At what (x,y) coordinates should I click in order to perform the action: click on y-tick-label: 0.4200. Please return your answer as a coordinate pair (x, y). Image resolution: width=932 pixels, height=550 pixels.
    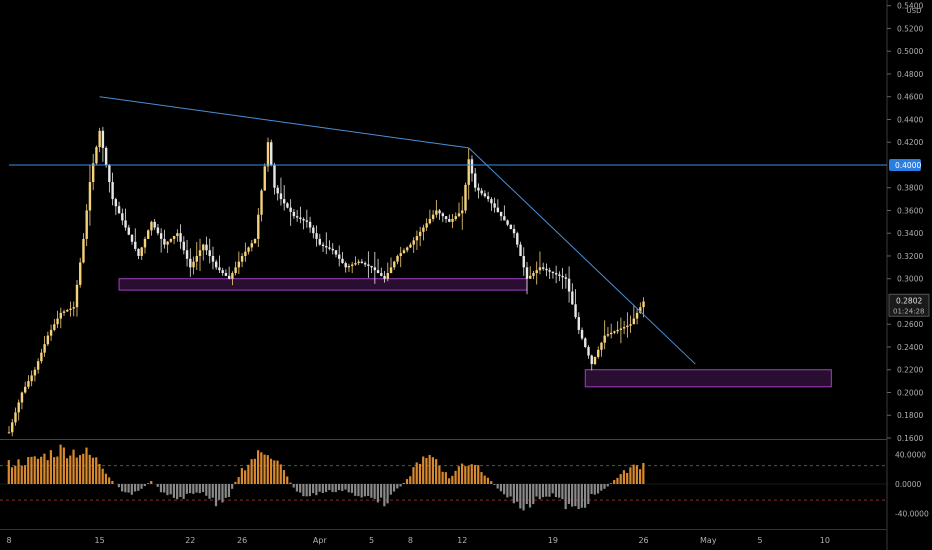
    Looking at the image, I should click on (910, 142).